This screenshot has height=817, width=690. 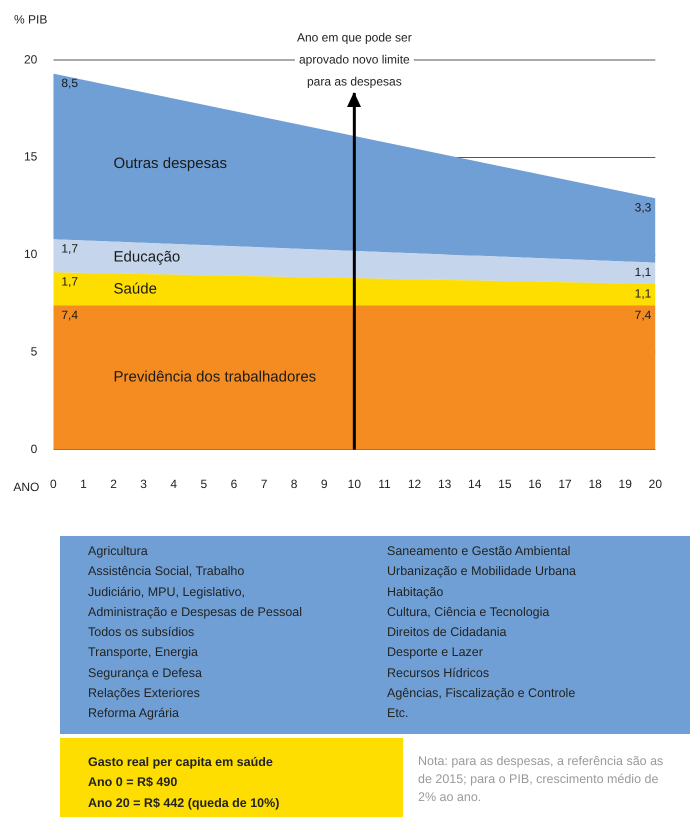 I want to click on x-tick-label: 9, so click(x=324, y=484).